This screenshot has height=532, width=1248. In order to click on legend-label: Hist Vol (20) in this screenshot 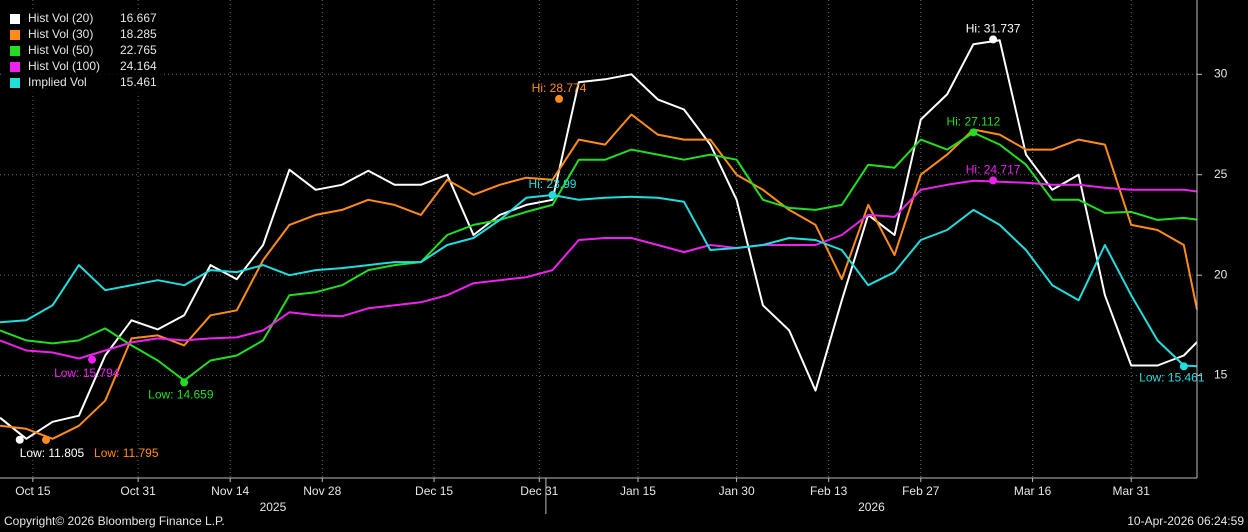, I will do `click(60, 18)`.